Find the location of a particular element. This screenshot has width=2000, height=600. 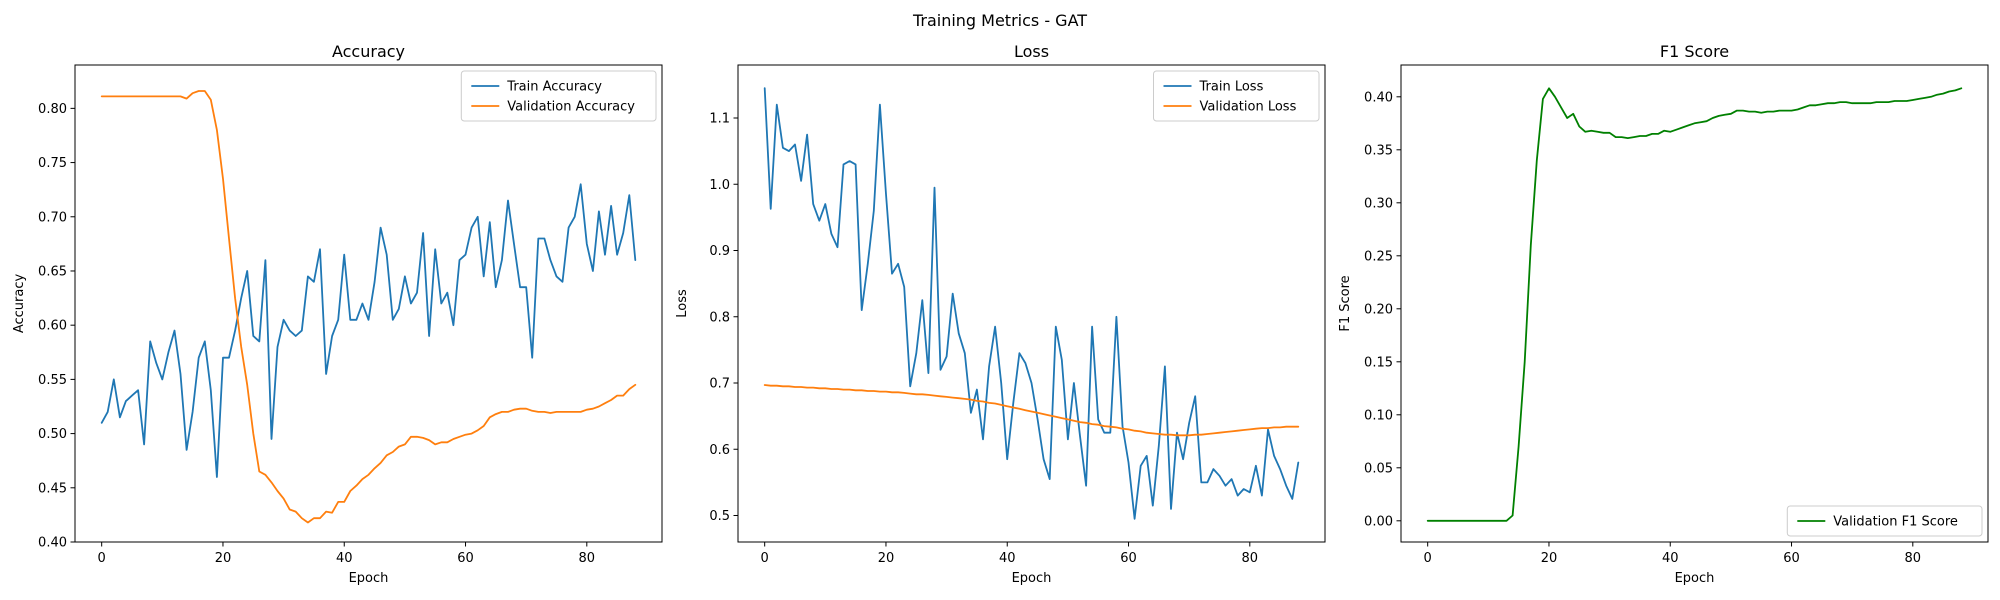

y-tick-label: 0.7 is located at coordinates (719, 384).